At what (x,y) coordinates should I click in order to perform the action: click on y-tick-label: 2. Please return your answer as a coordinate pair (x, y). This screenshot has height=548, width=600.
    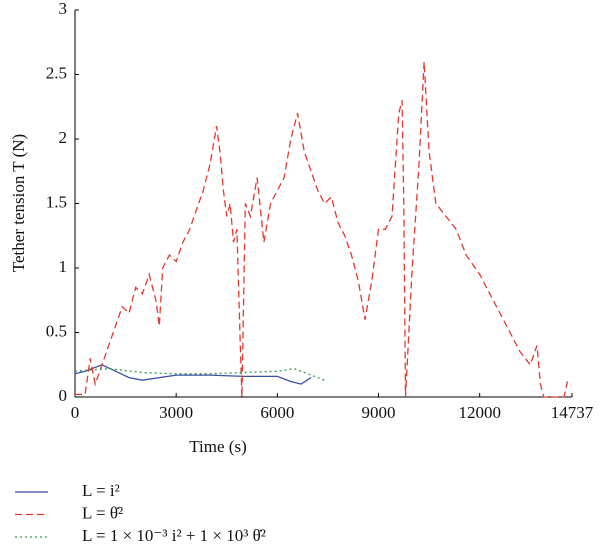
    Looking at the image, I should click on (63, 137).